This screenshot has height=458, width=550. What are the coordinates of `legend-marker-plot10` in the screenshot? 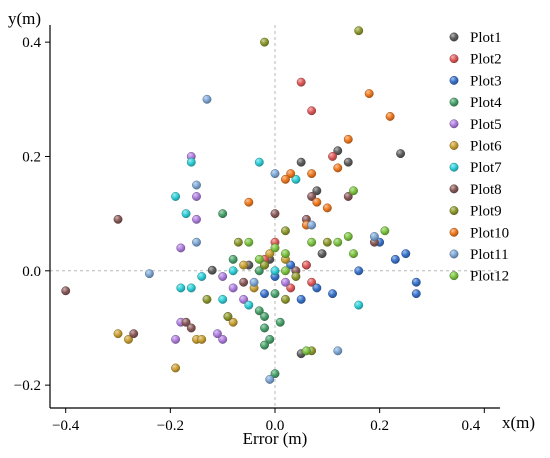 It's located at (454, 232).